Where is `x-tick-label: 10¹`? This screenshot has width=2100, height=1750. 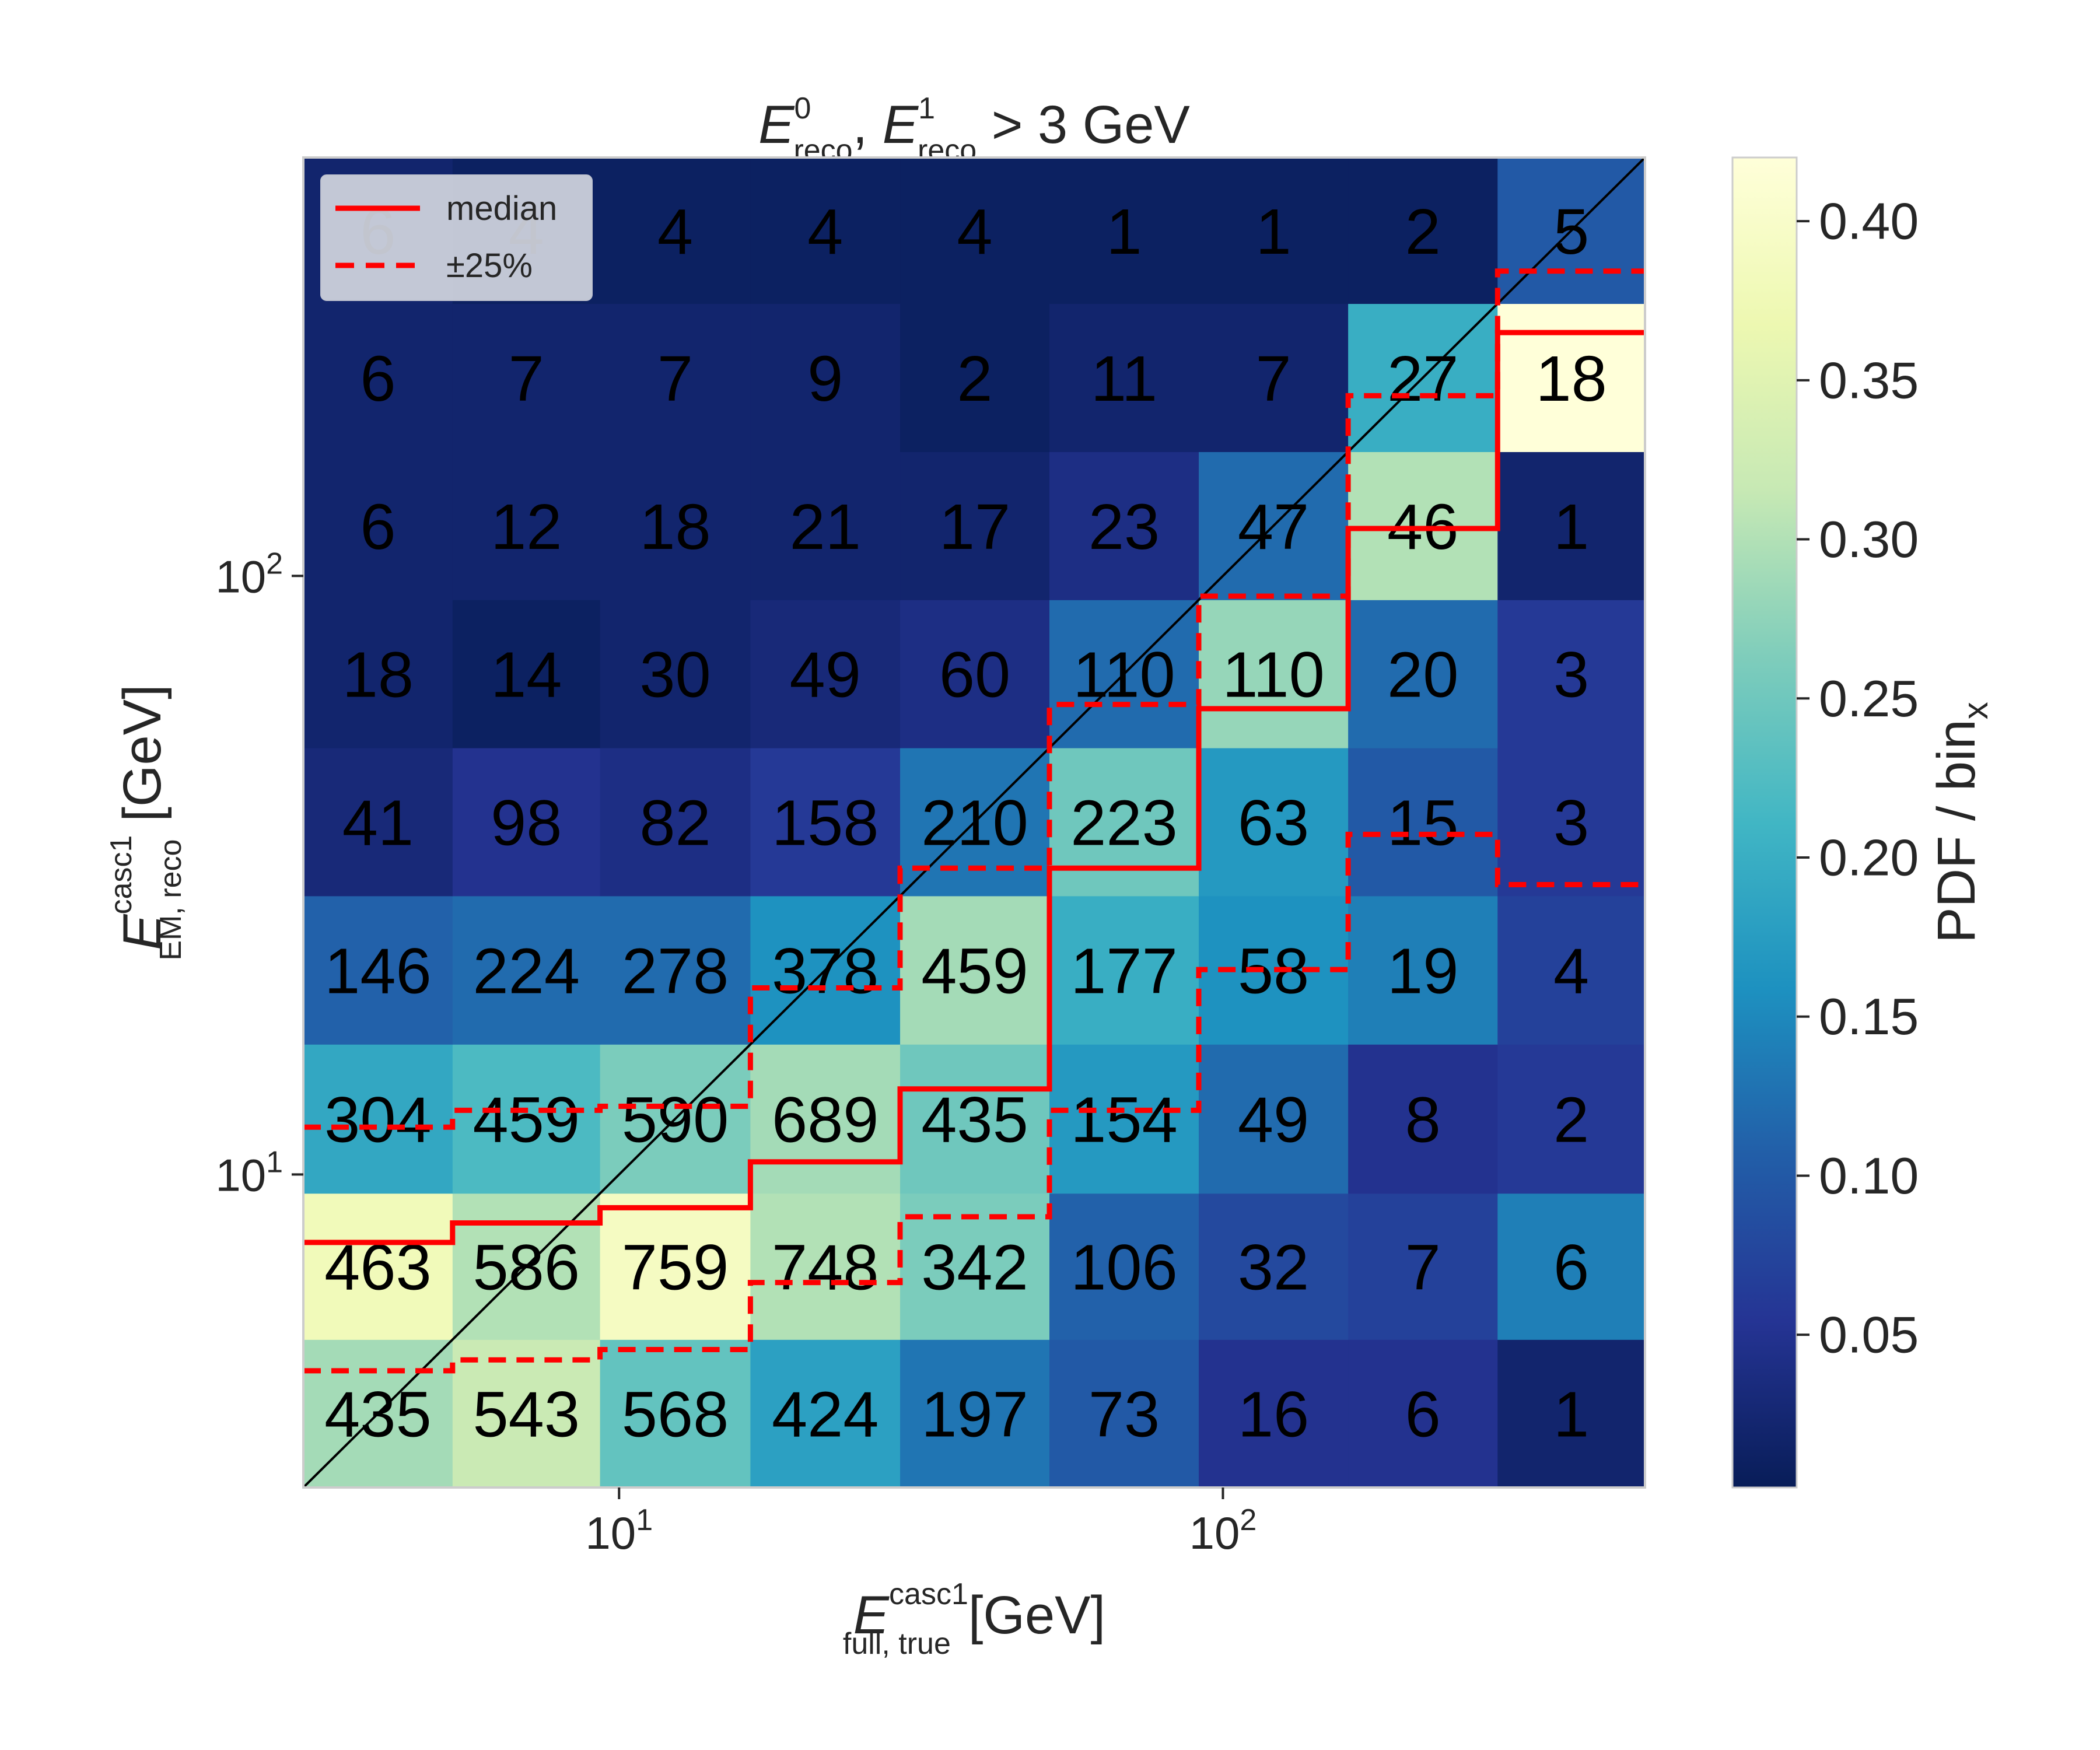 x-tick-label: 10¹ is located at coordinates (619, 1531).